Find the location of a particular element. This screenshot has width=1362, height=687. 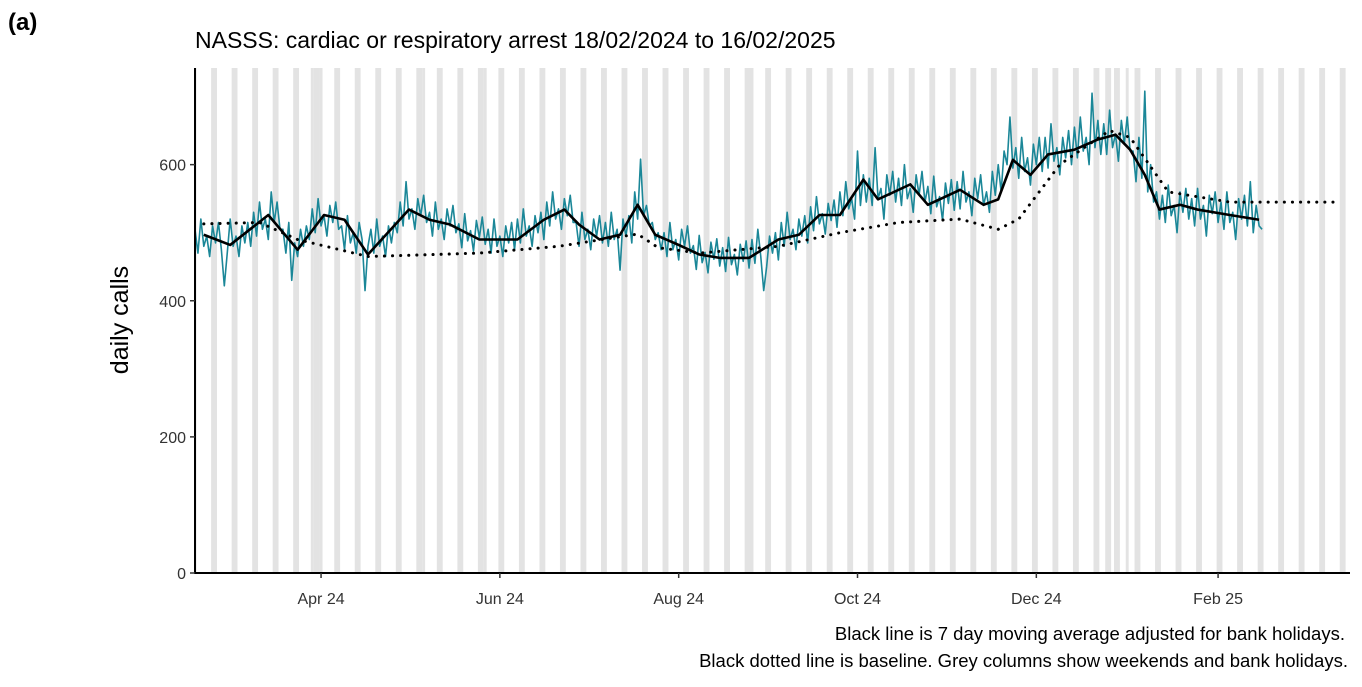

data-line is located at coordinates (731, 196).